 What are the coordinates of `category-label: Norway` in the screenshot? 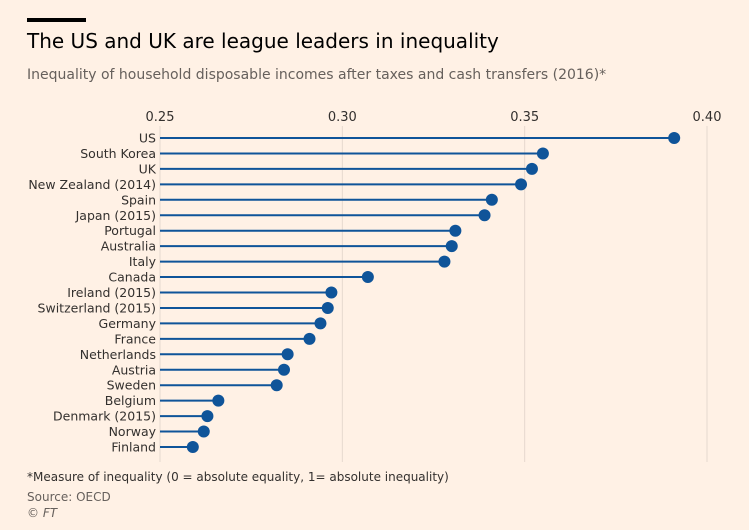 It's located at (133, 431).